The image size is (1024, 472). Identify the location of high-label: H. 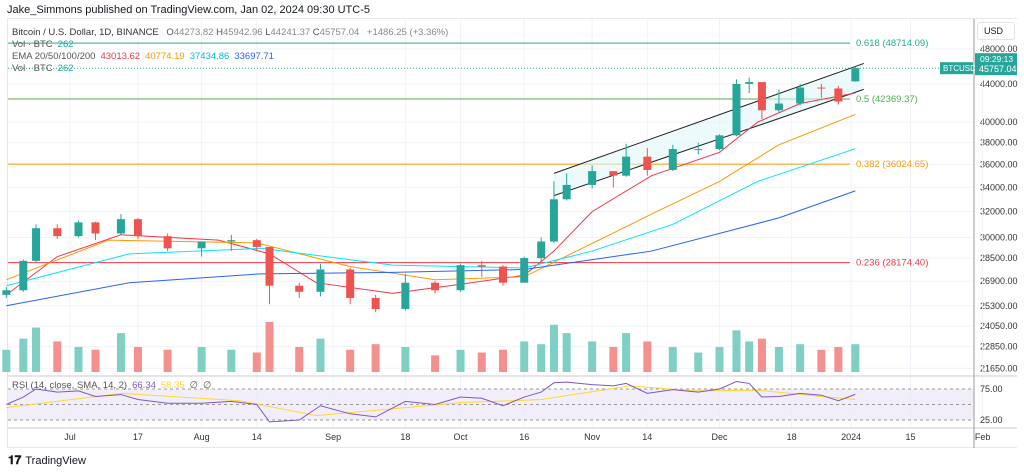
(219, 32).